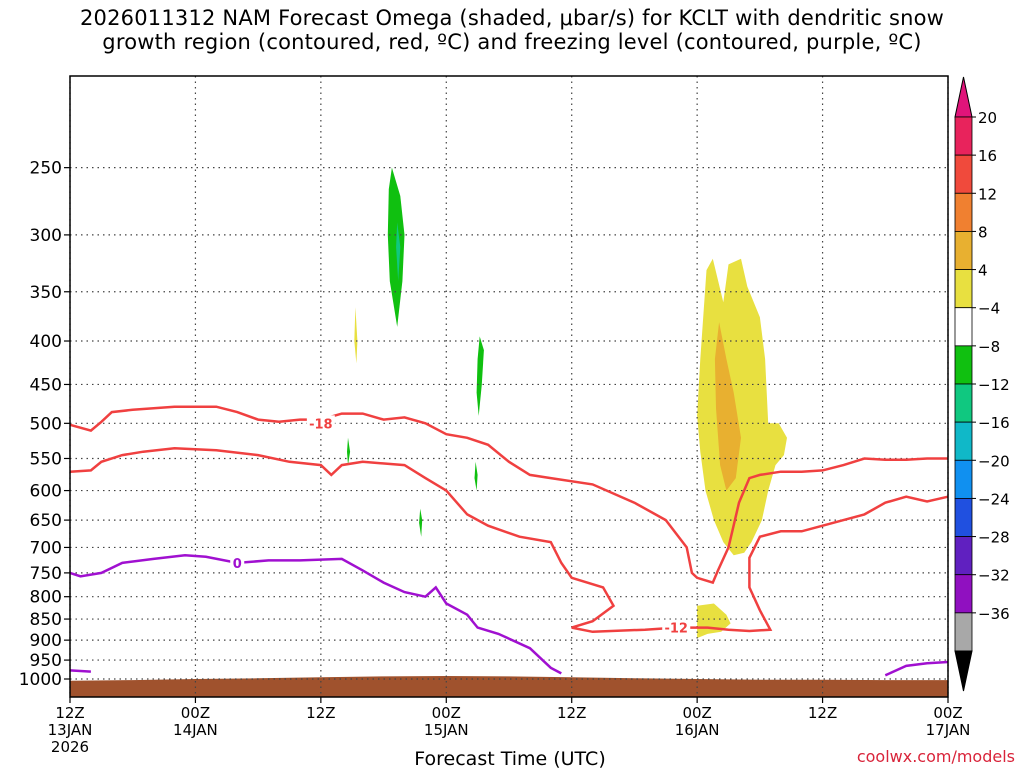 The width and height of the screenshot is (1024, 768). What do you see at coordinates (46, 293) in the screenshot?
I see `y-tick-label-350: 350` at bounding box center [46, 293].